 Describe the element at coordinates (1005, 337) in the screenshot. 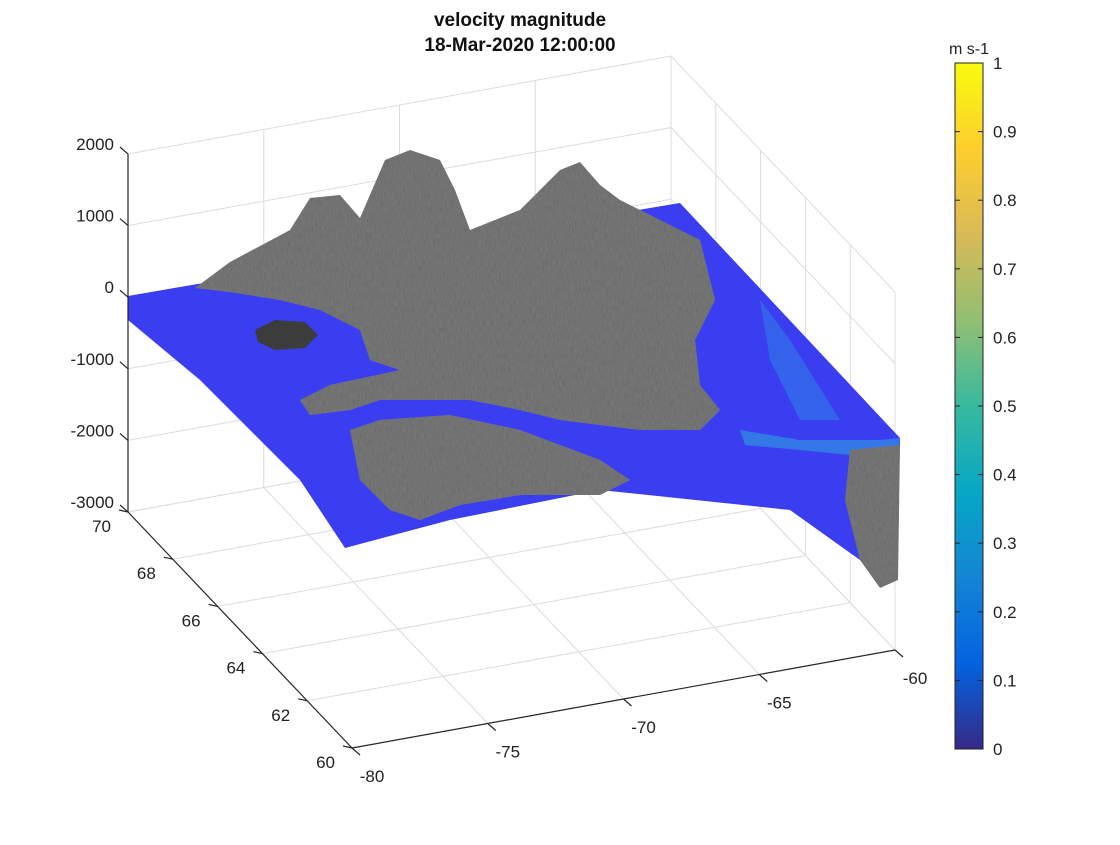

I see `colorbar-tick-label: 0.6` at that location.